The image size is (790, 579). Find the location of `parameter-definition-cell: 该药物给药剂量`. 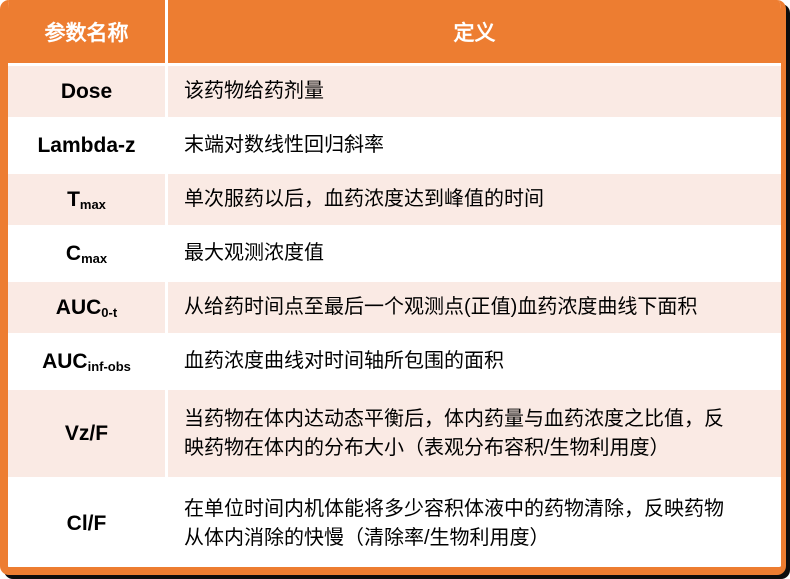

parameter-definition-cell: 该药物给药剂量 is located at coordinates (474, 91).